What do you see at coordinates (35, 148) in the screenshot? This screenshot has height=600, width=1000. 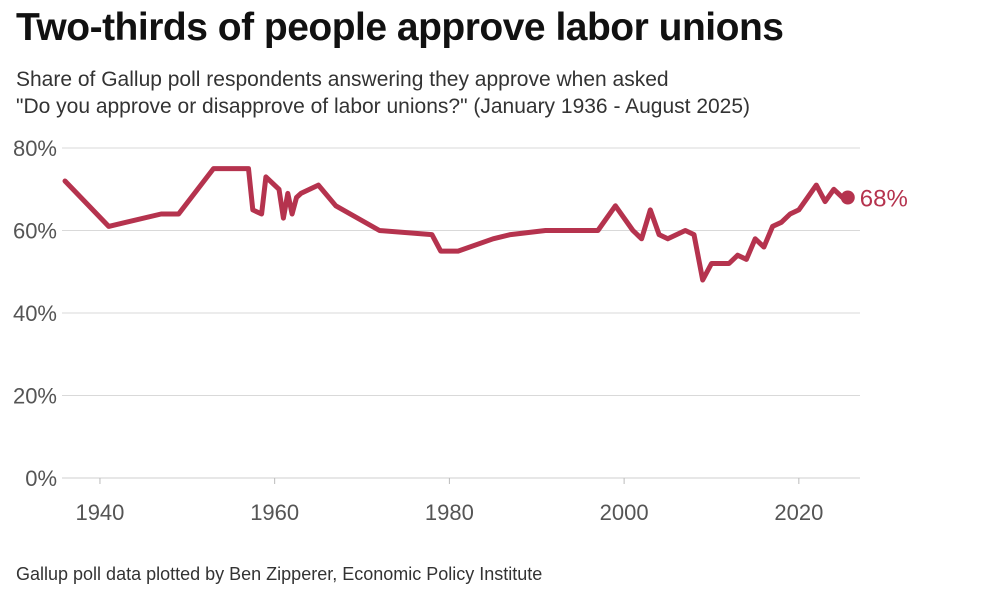 I see `y-tick-label: 80%` at bounding box center [35, 148].